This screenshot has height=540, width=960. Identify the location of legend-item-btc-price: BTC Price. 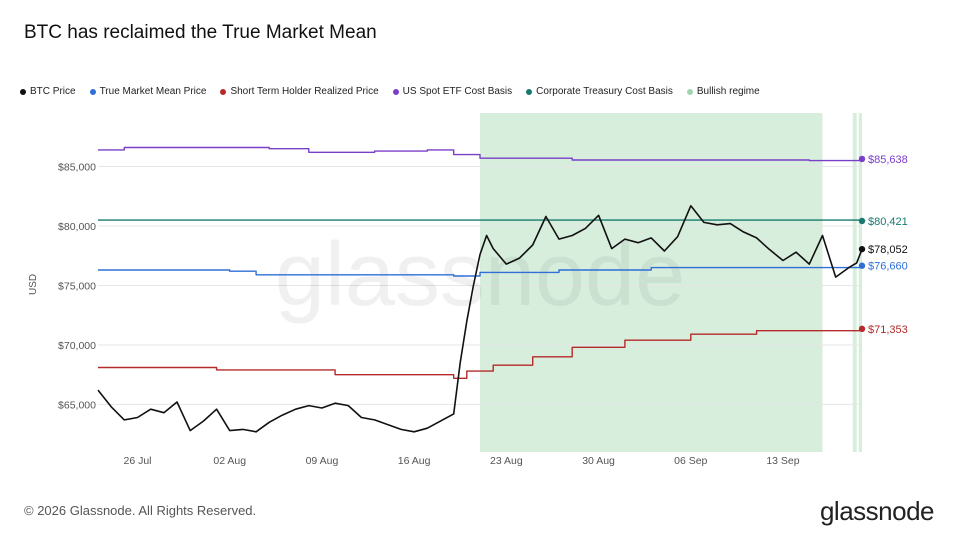
(48, 91).